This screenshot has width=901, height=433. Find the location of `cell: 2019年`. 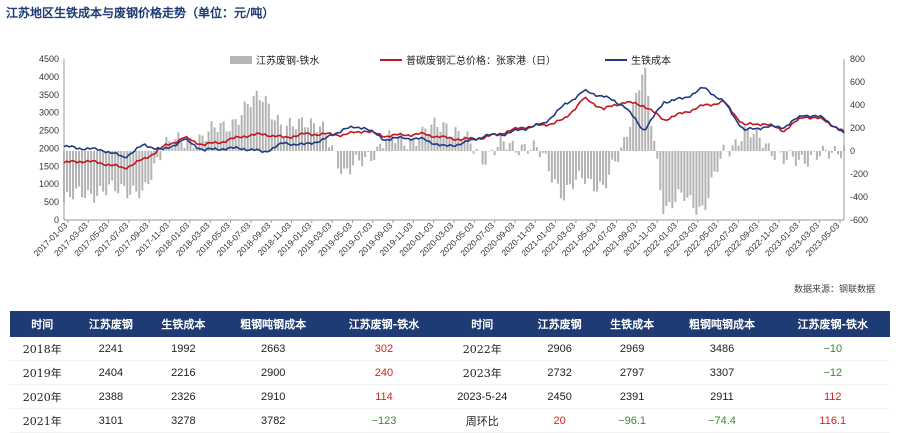

cell: 2019年 is located at coordinates (42, 373).